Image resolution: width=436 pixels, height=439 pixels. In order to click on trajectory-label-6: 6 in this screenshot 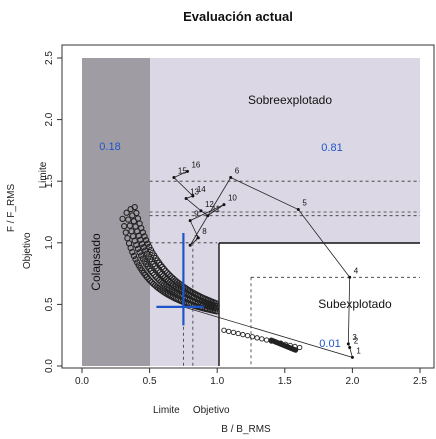, I will do `click(237, 171)`.